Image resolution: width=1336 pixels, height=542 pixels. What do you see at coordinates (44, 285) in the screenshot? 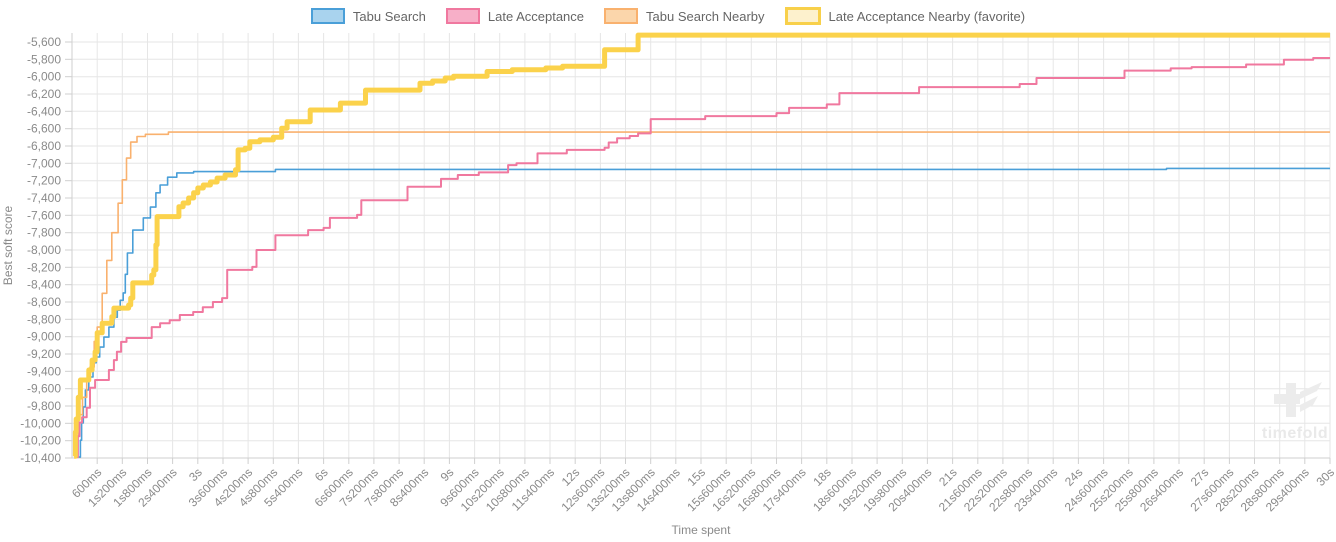
I see `y-tick-label: -8,400` at bounding box center [44, 285].